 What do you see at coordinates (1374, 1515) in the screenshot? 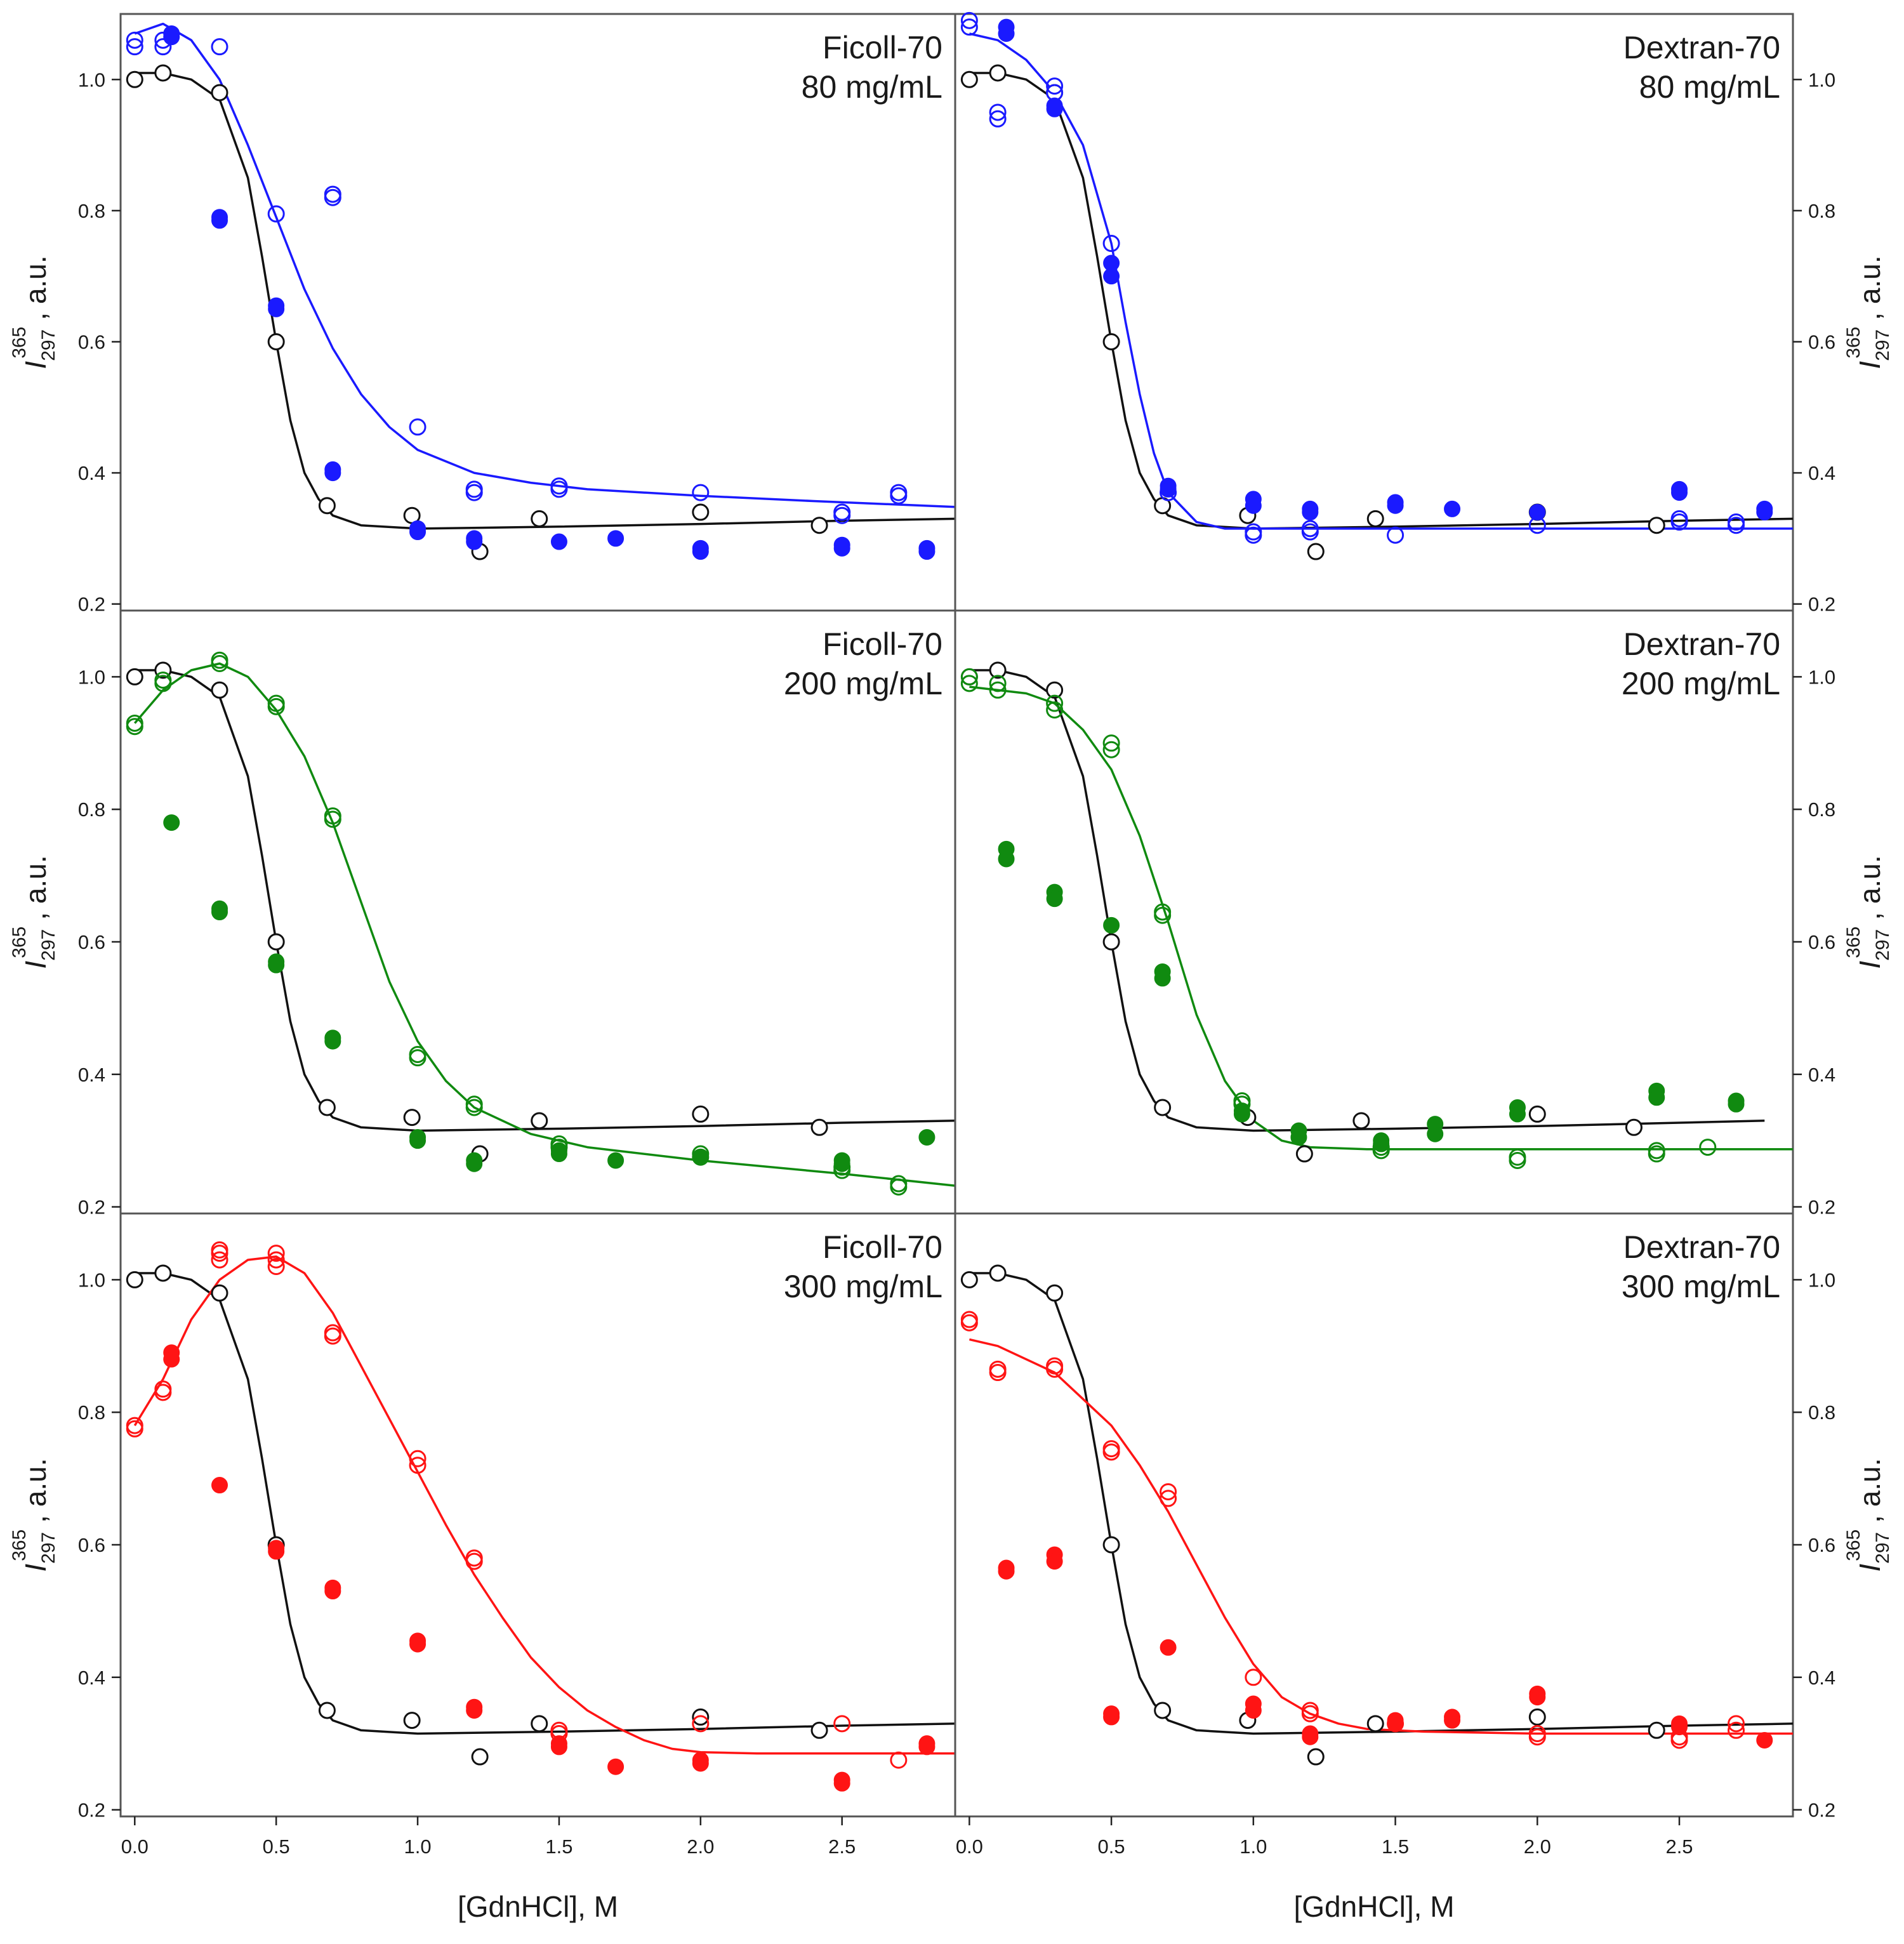
I see `panel-frame` at bounding box center [1374, 1515].